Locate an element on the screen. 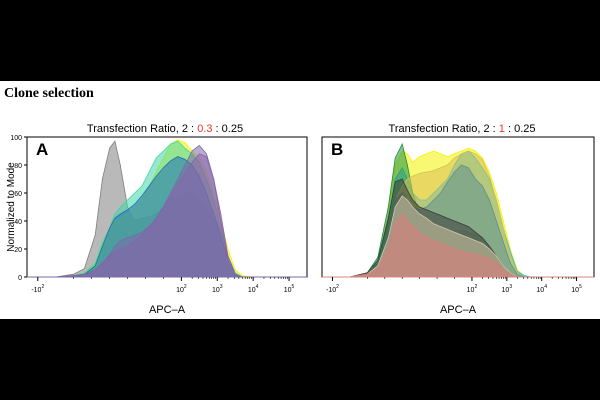 This screenshot has width=600, height=400. y-tick-label: 20 is located at coordinates (18, 250).